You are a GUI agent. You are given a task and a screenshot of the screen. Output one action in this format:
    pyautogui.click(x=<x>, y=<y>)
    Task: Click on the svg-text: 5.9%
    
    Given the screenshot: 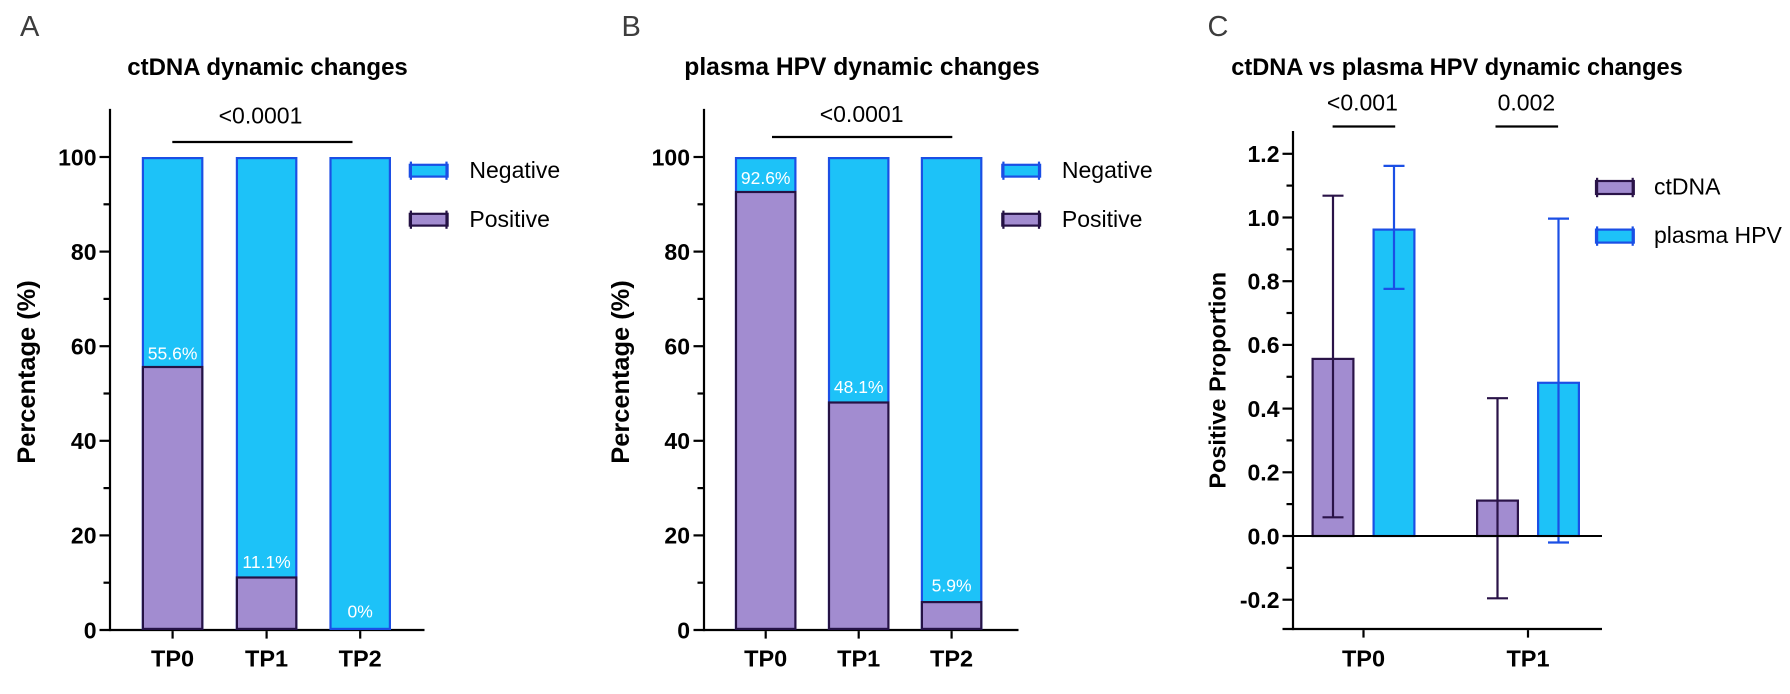 What is the action you would take?
    pyautogui.click(x=952, y=586)
    